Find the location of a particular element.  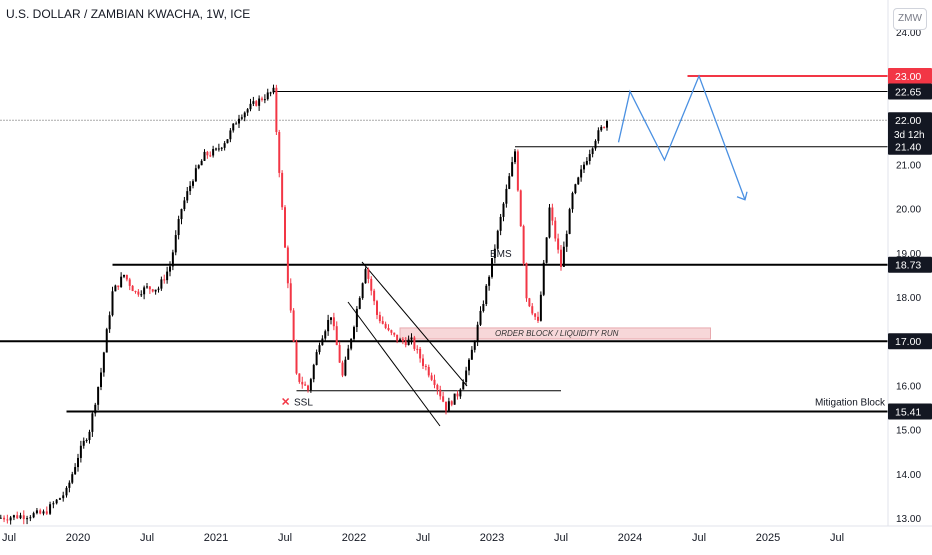

channel-lower is located at coordinates (394, 364).